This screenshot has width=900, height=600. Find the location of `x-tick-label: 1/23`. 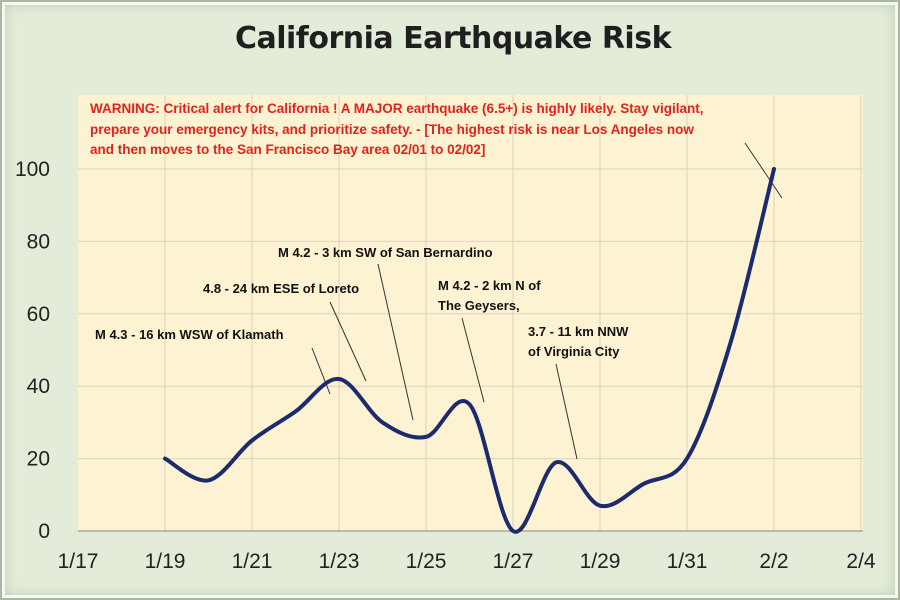

x-tick-label: 1/23 is located at coordinates (339, 561).